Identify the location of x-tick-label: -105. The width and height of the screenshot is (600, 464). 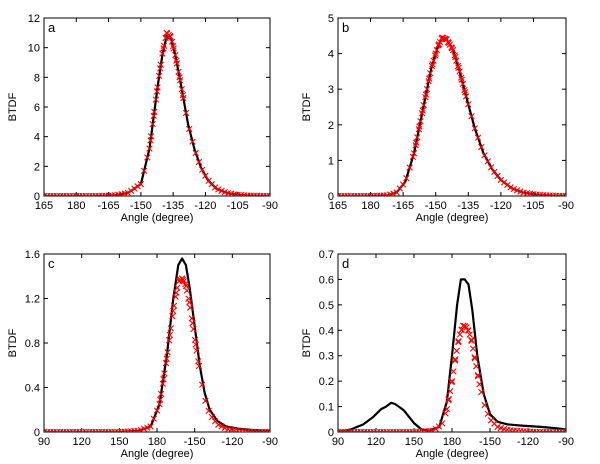
(238, 206).